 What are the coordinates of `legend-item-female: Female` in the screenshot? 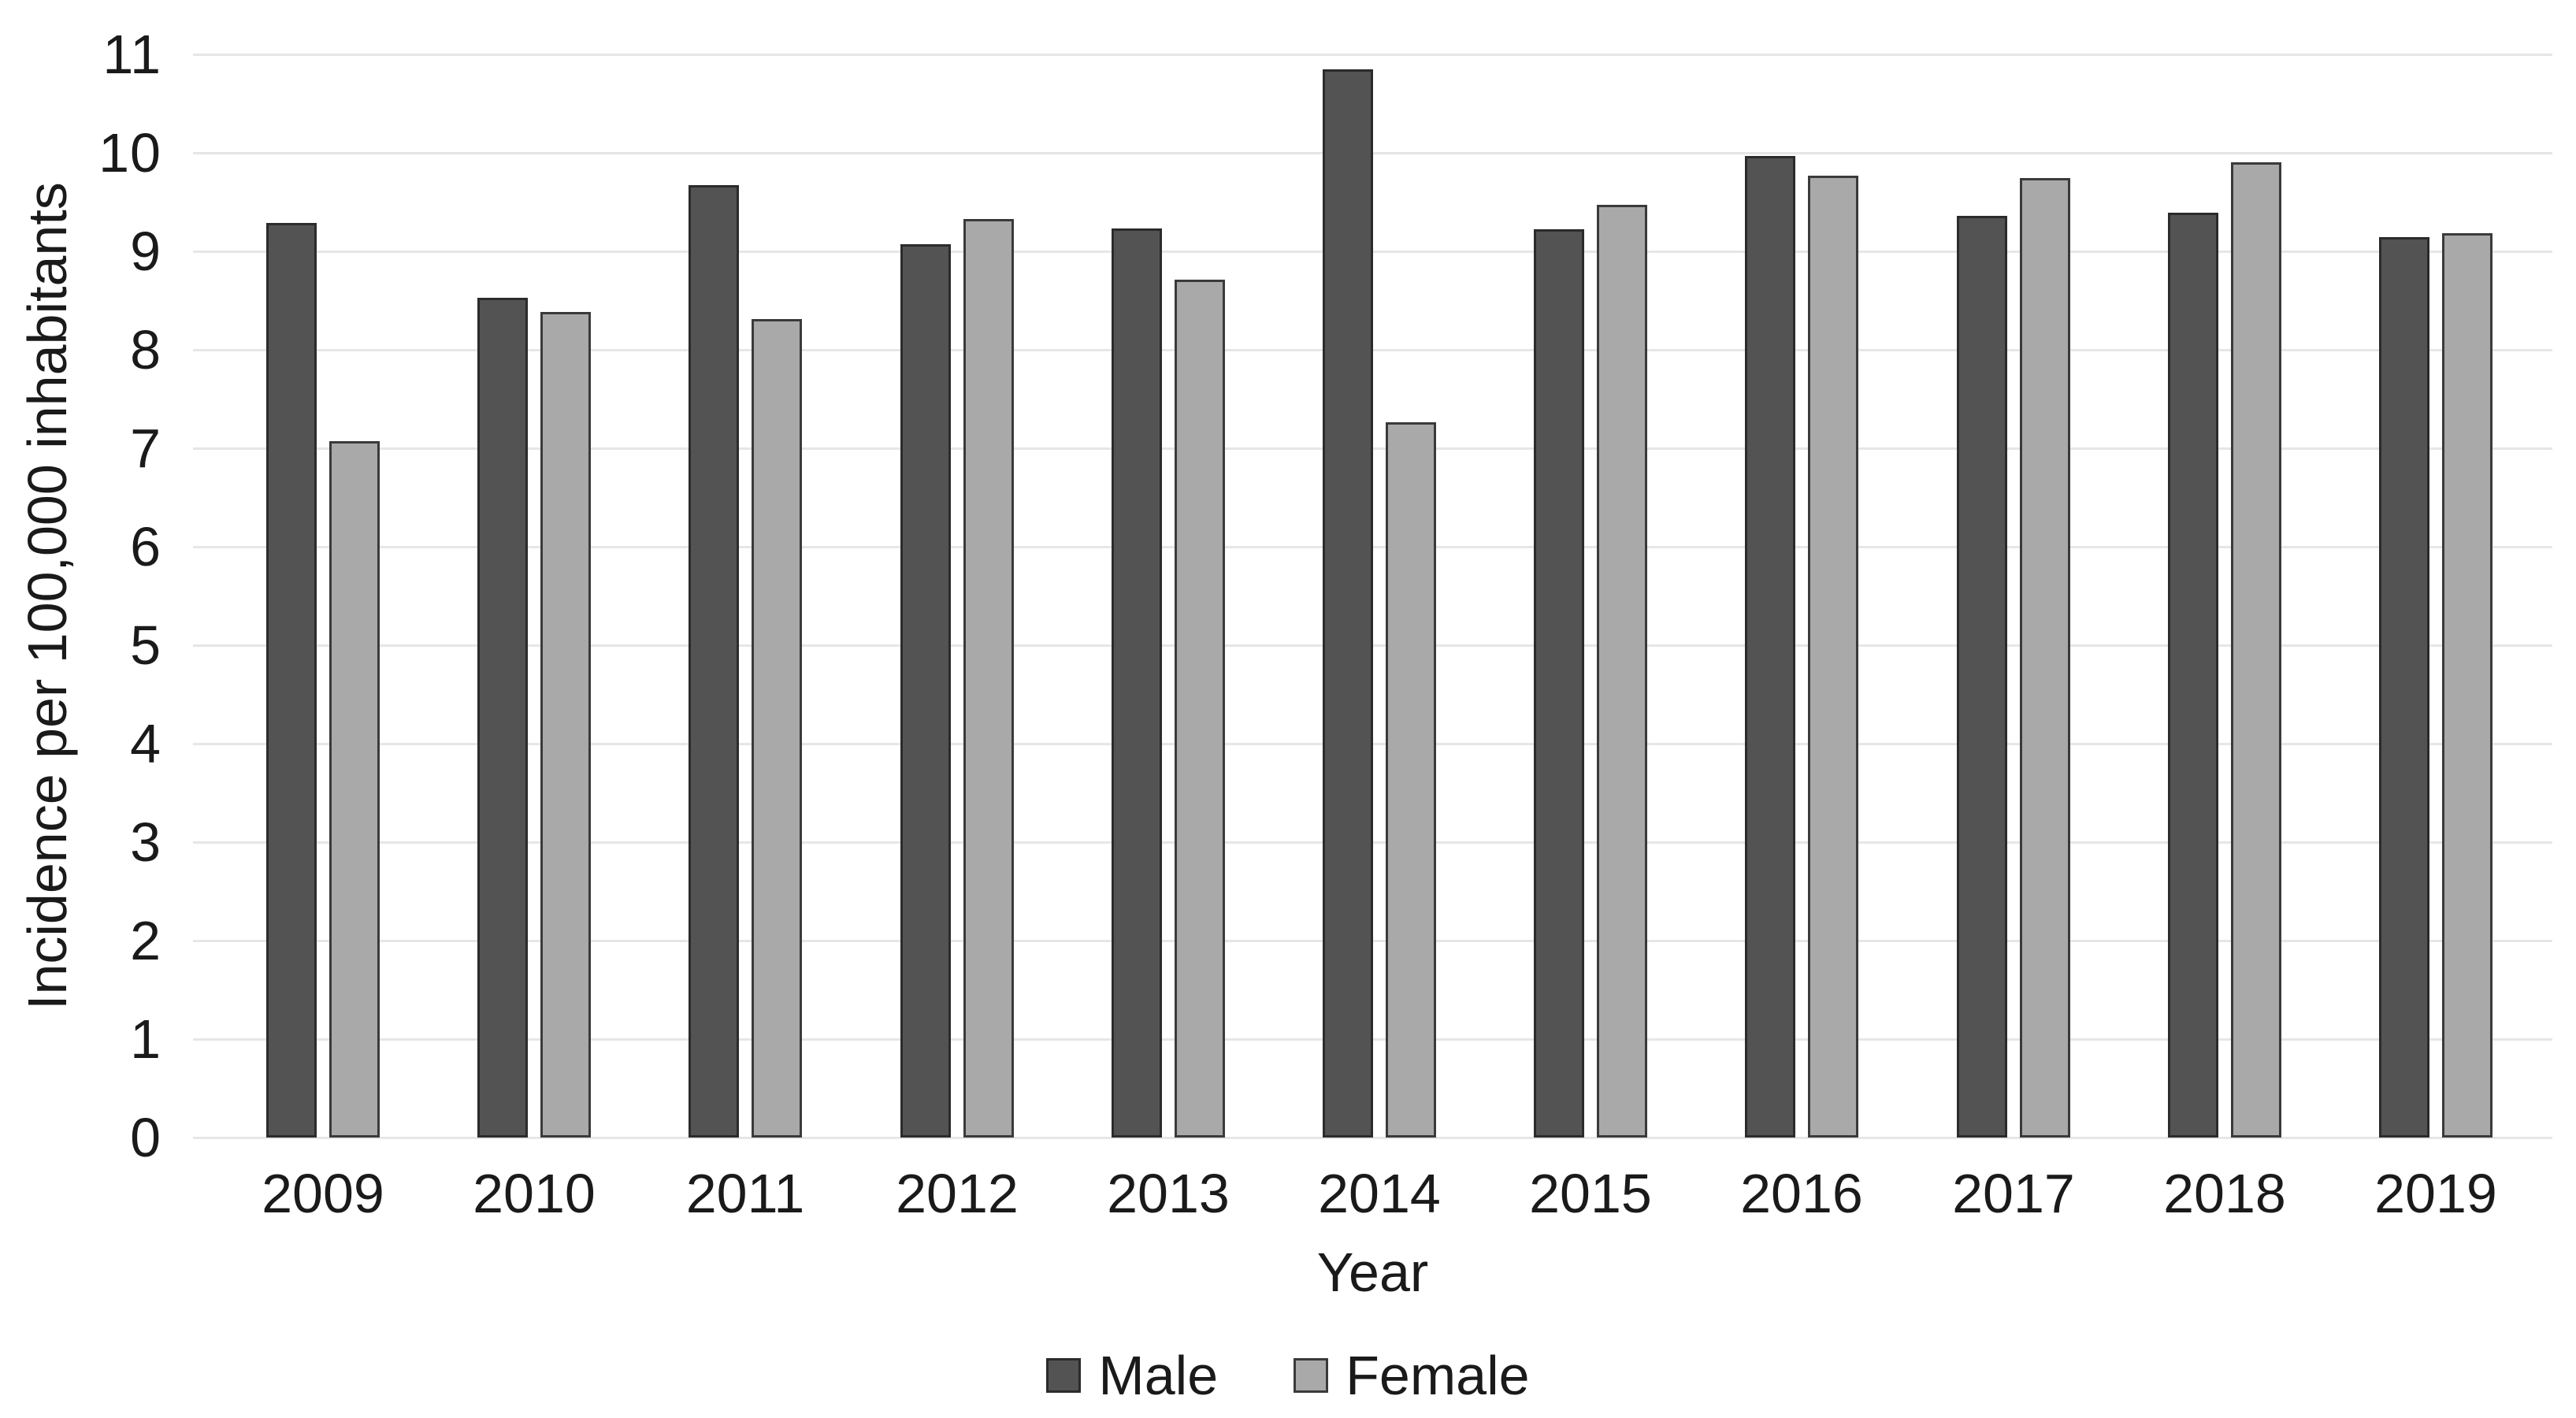 It's located at (1412, 1375).